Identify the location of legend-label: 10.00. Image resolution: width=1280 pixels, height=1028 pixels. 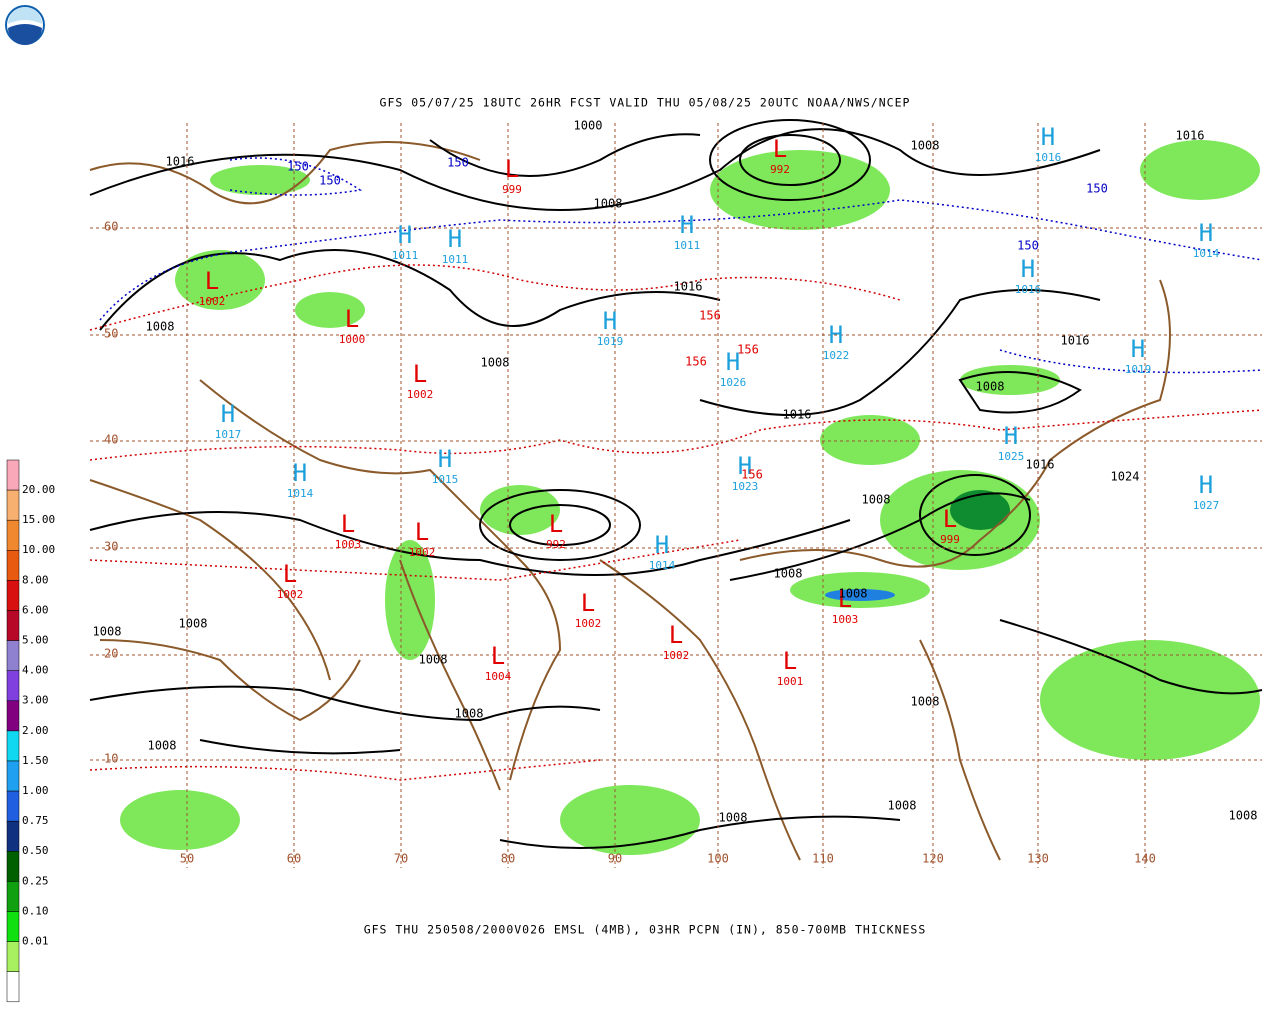
(38, 549).